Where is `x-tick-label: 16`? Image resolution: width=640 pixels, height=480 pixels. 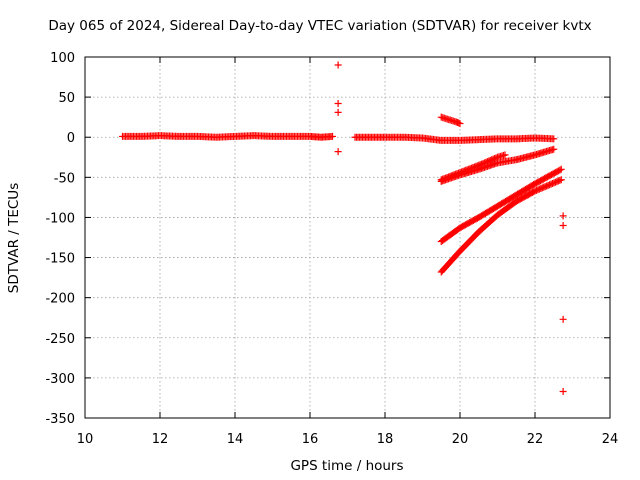
x-tick-label: 16 is located at coordinates (310, 439).